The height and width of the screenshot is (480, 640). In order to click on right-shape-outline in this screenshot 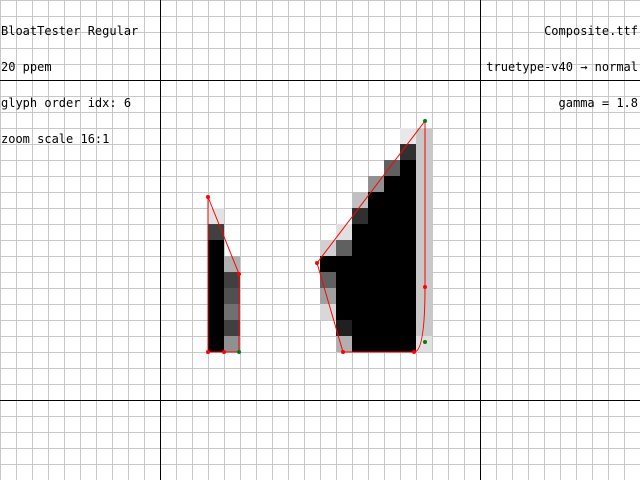, I will do `click(371, 236)`.